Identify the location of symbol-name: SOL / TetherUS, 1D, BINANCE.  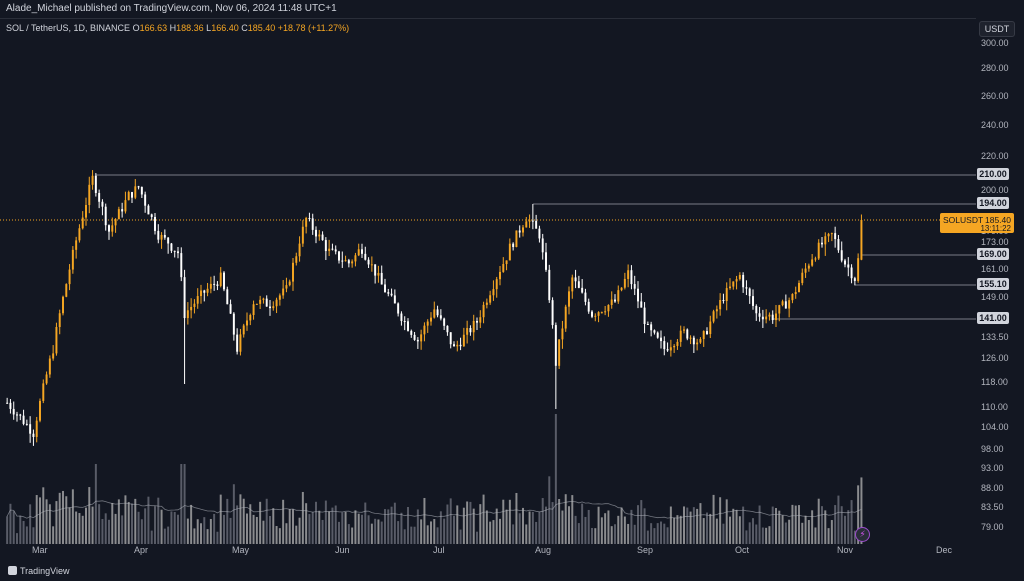
(68, 28).